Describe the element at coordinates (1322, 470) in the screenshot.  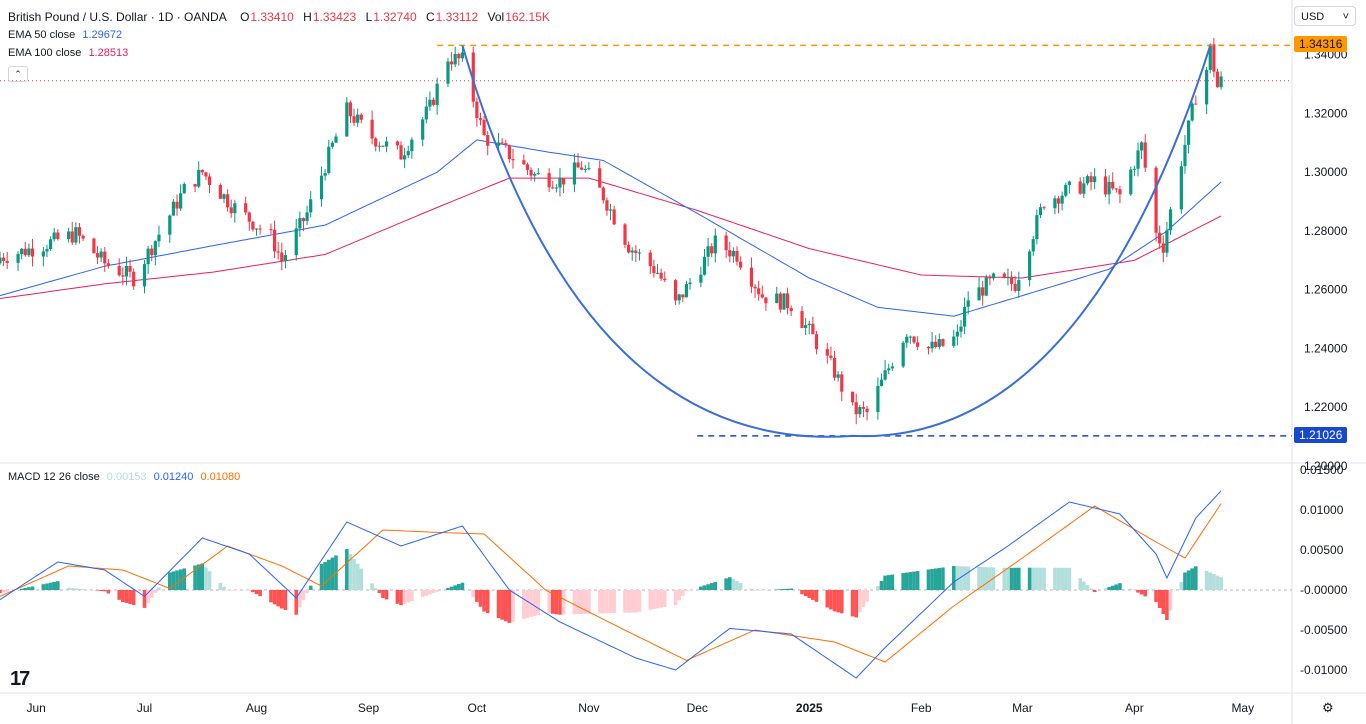
I see `macd-tick-label: 0.01500` at that location.